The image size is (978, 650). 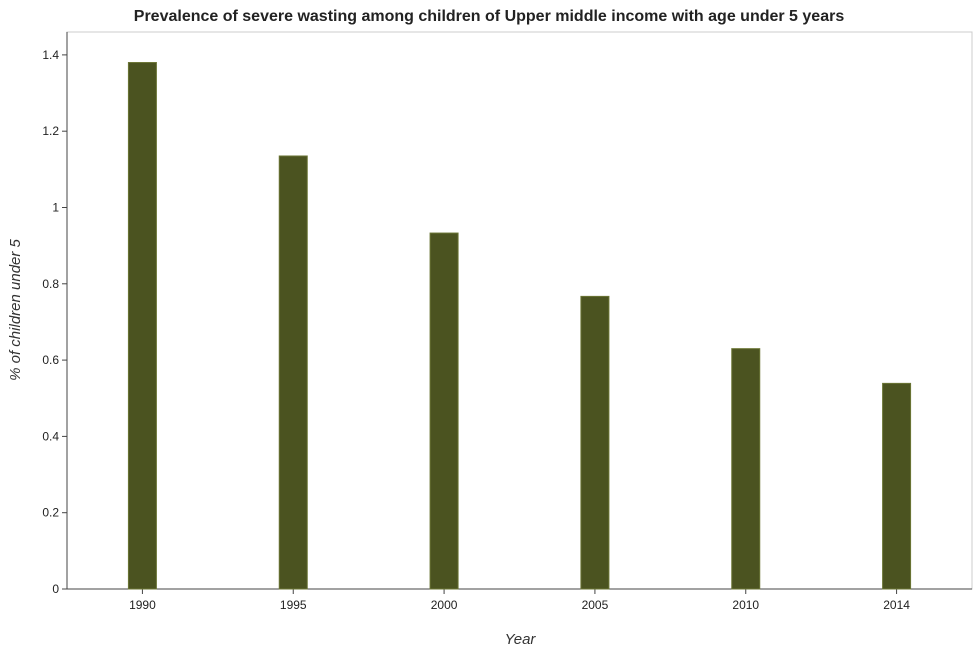 What do you see at coordinates (15, 309) in the screenshot?
I see `y-axis-label: % of children under 5` at bounding box center [15, 309].